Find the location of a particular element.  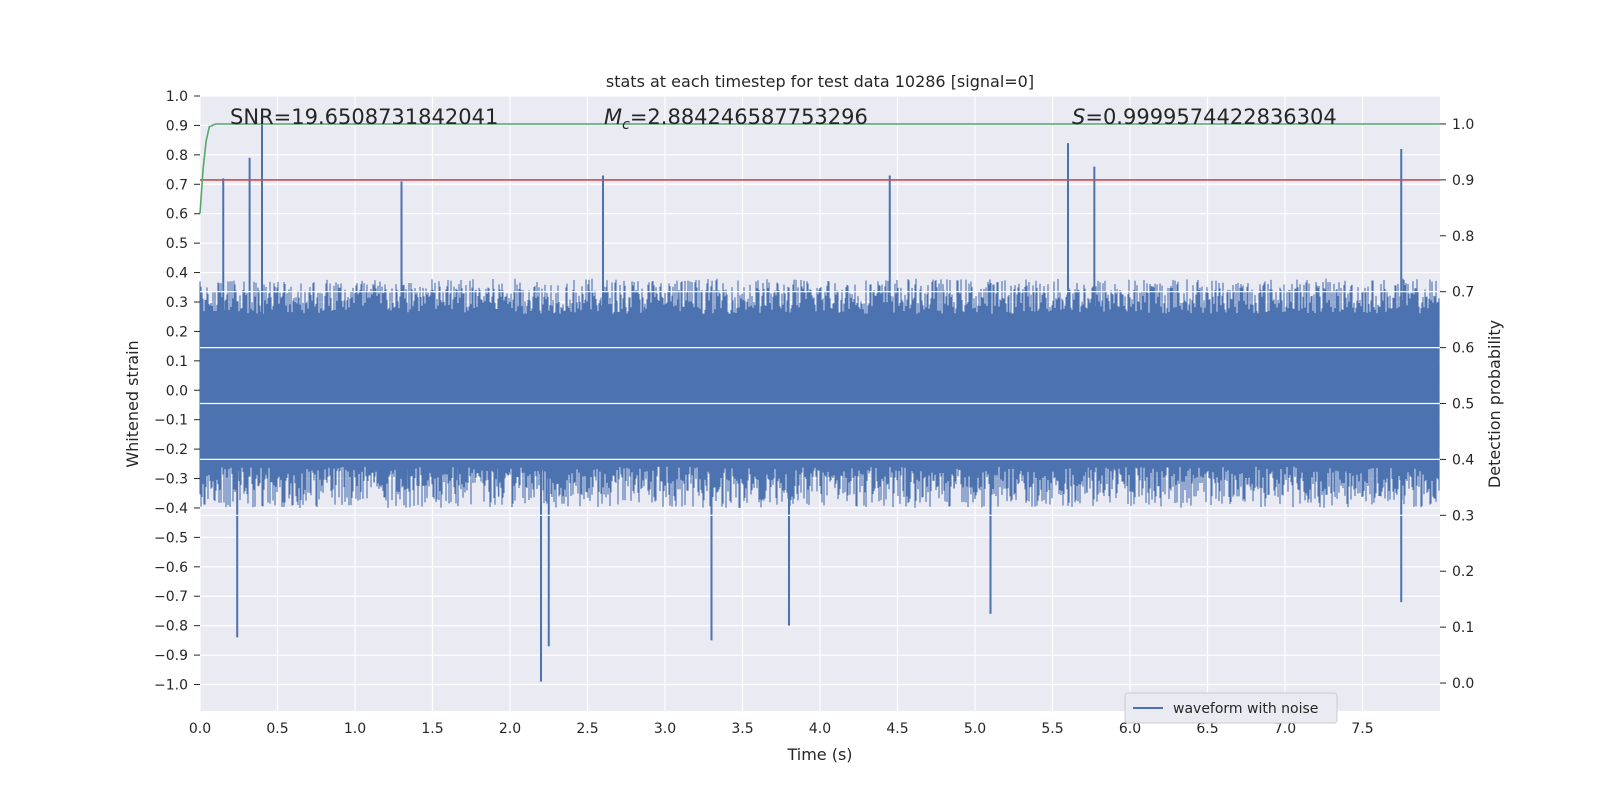

y-left-tick-label: 0.7 is located at coordinates (177, 185).